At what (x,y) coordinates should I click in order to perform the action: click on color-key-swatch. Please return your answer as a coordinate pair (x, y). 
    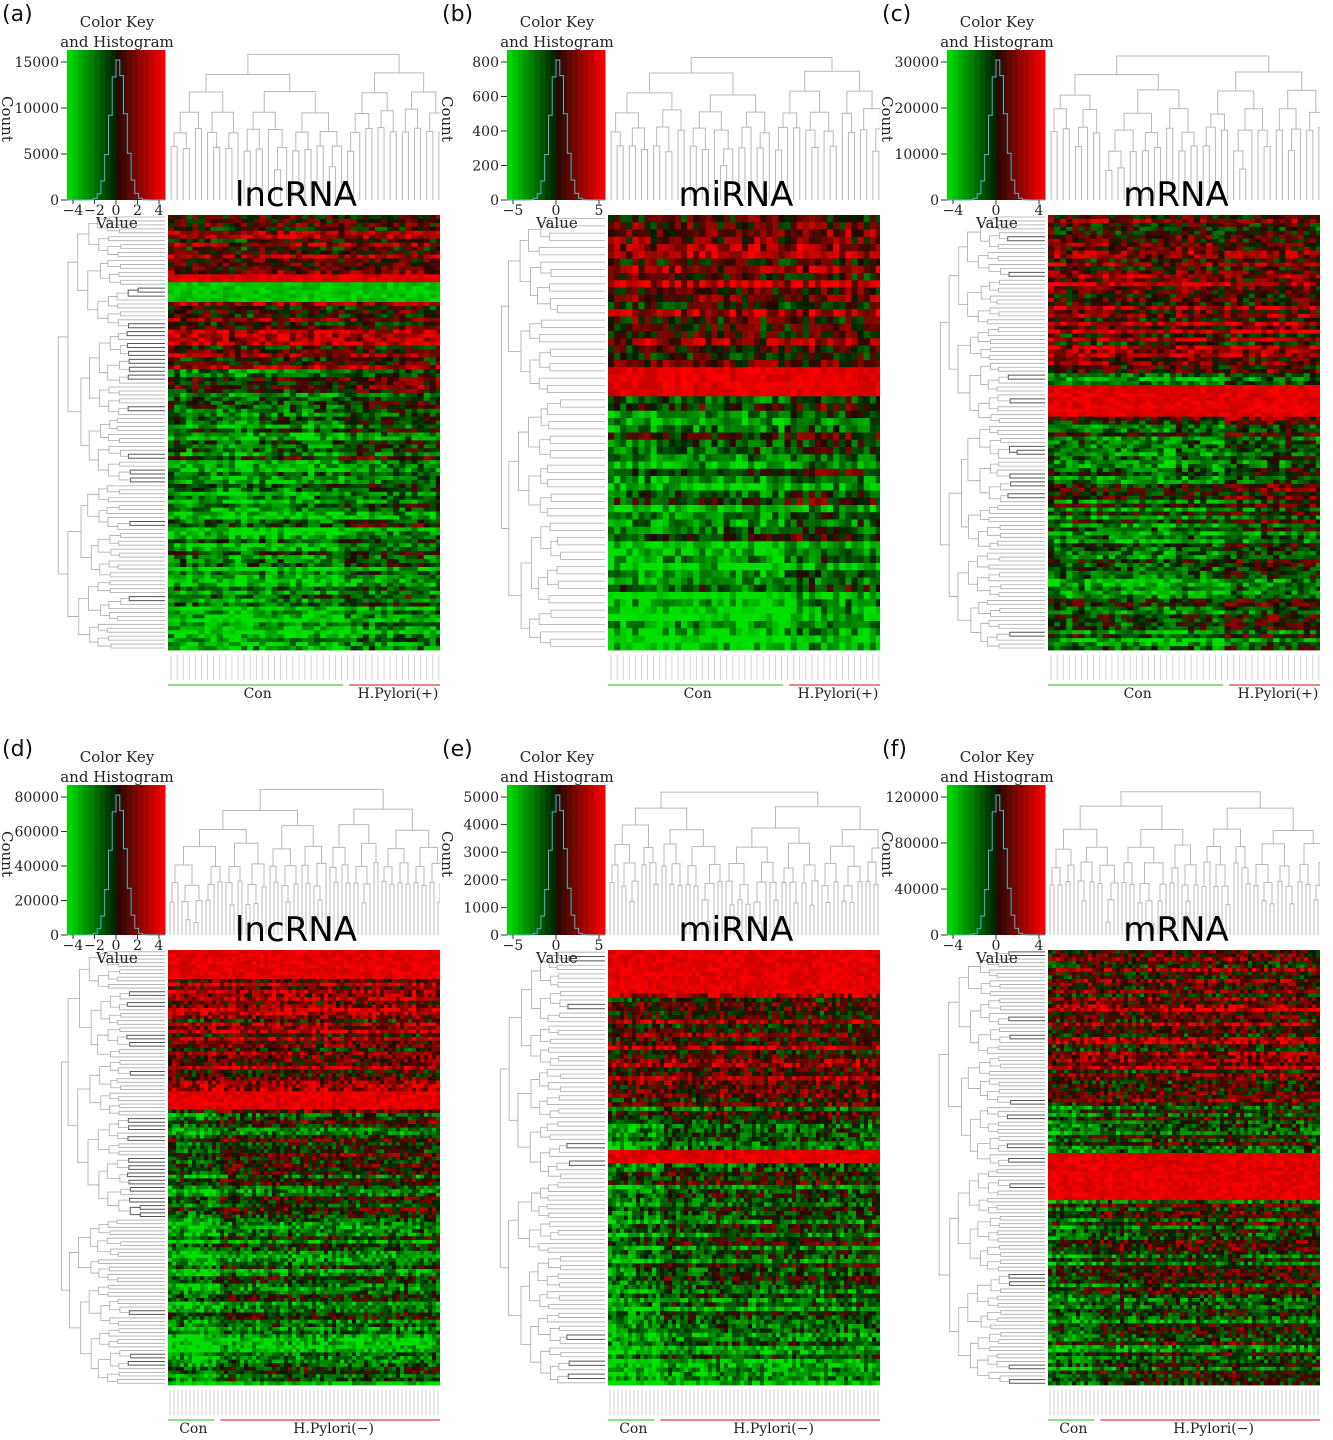
    Looking at the image, I should click on (157, 125).